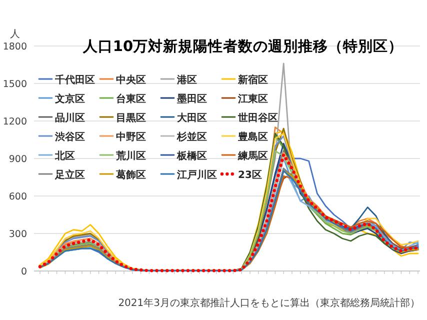  What do you see at coordinates (191, 99) in the screenshot?
I see `legend-label: 墨田区` at bounding box center [191, 99].